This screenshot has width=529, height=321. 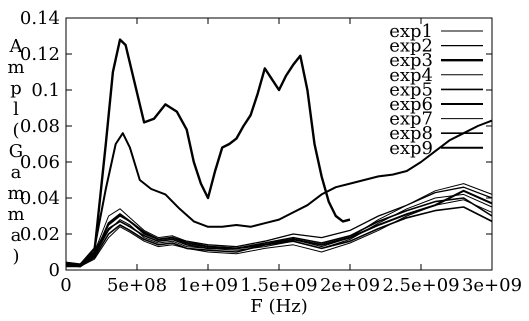 I want to click on x-axis-label: F (Hz), so click(x=278, y=306).